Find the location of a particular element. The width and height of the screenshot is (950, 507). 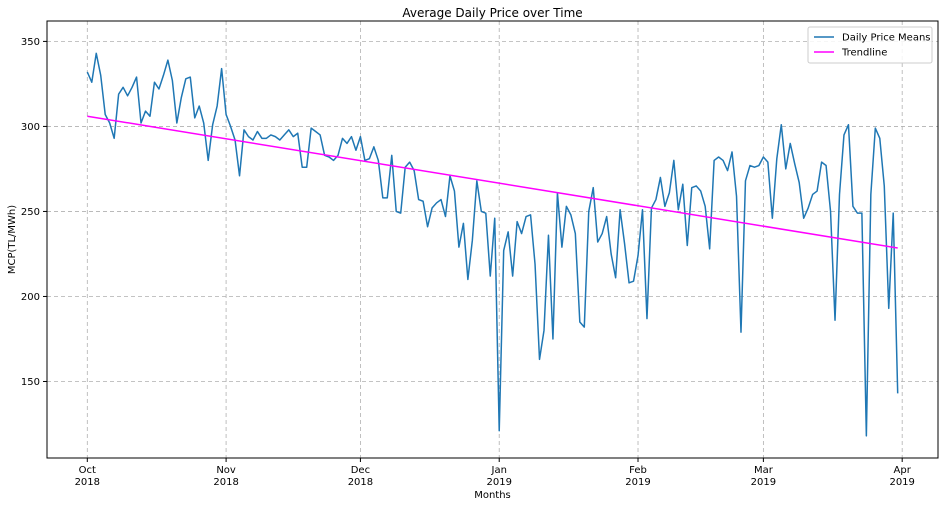

y-tick-label: 150 is located at coordinates (30, 382).